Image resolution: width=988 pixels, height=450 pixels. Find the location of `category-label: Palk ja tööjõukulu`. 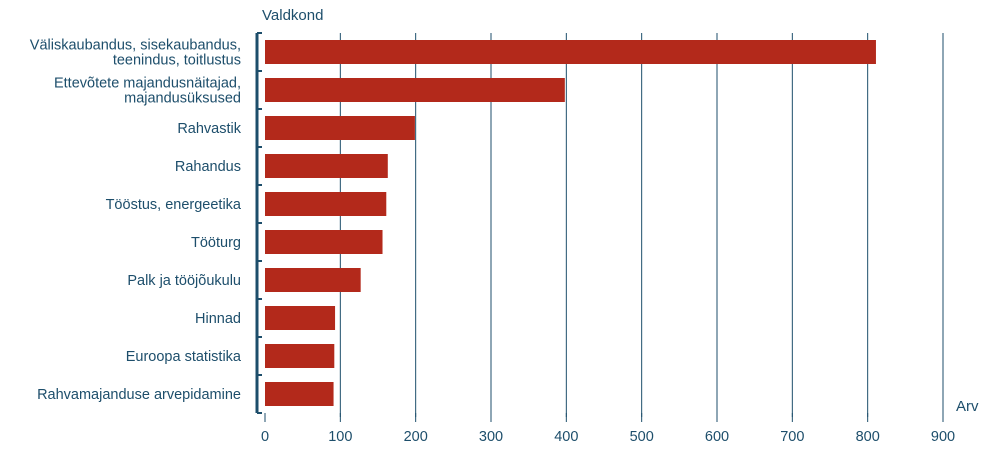

category-label: Palk ja tööjõukulu is located at coordinates (184, 281).